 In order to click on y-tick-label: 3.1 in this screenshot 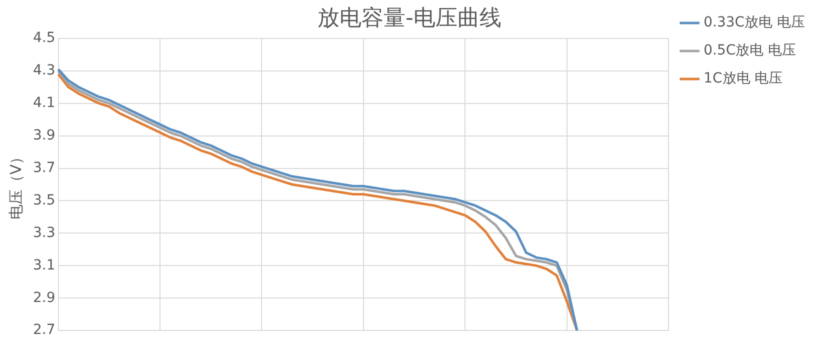, I will do `click(44, 265)`.